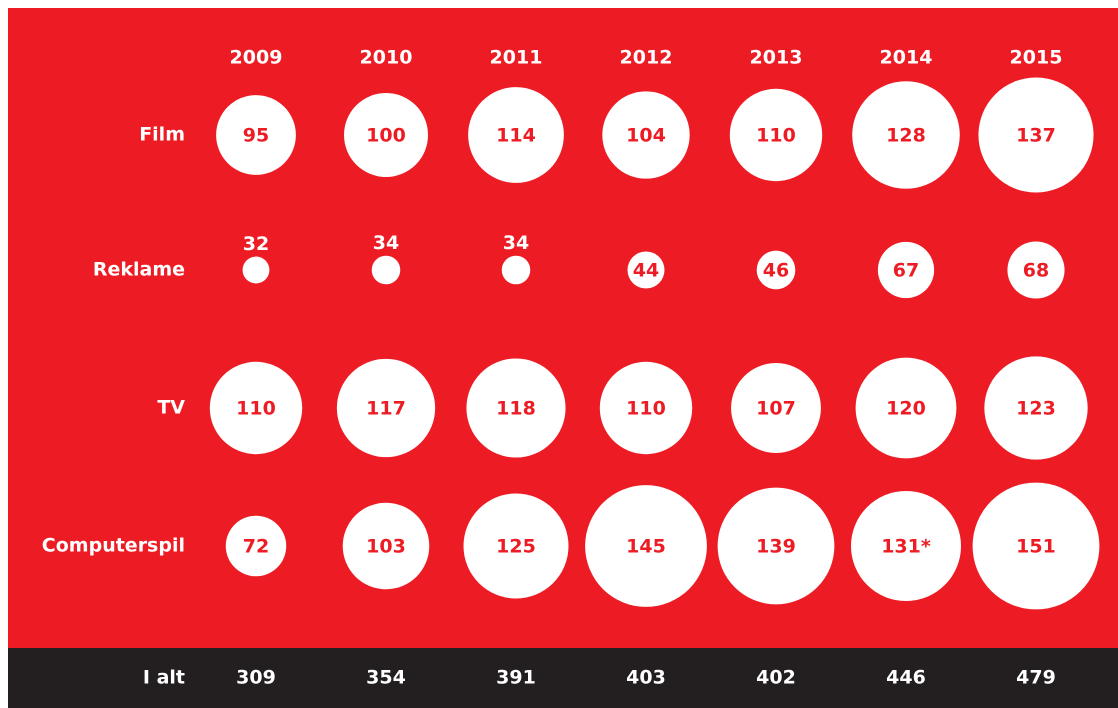  What do you see at coordinates (906, 58) in the screenshot?
I see `column-header: 2014` at bounding box center [906, 58].